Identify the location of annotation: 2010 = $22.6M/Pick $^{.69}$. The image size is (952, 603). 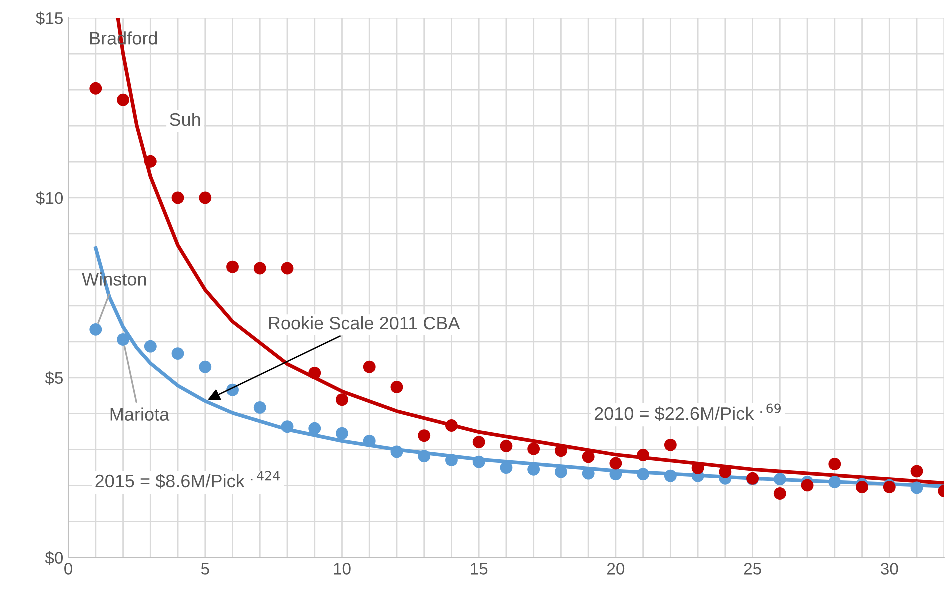
(688, 413).